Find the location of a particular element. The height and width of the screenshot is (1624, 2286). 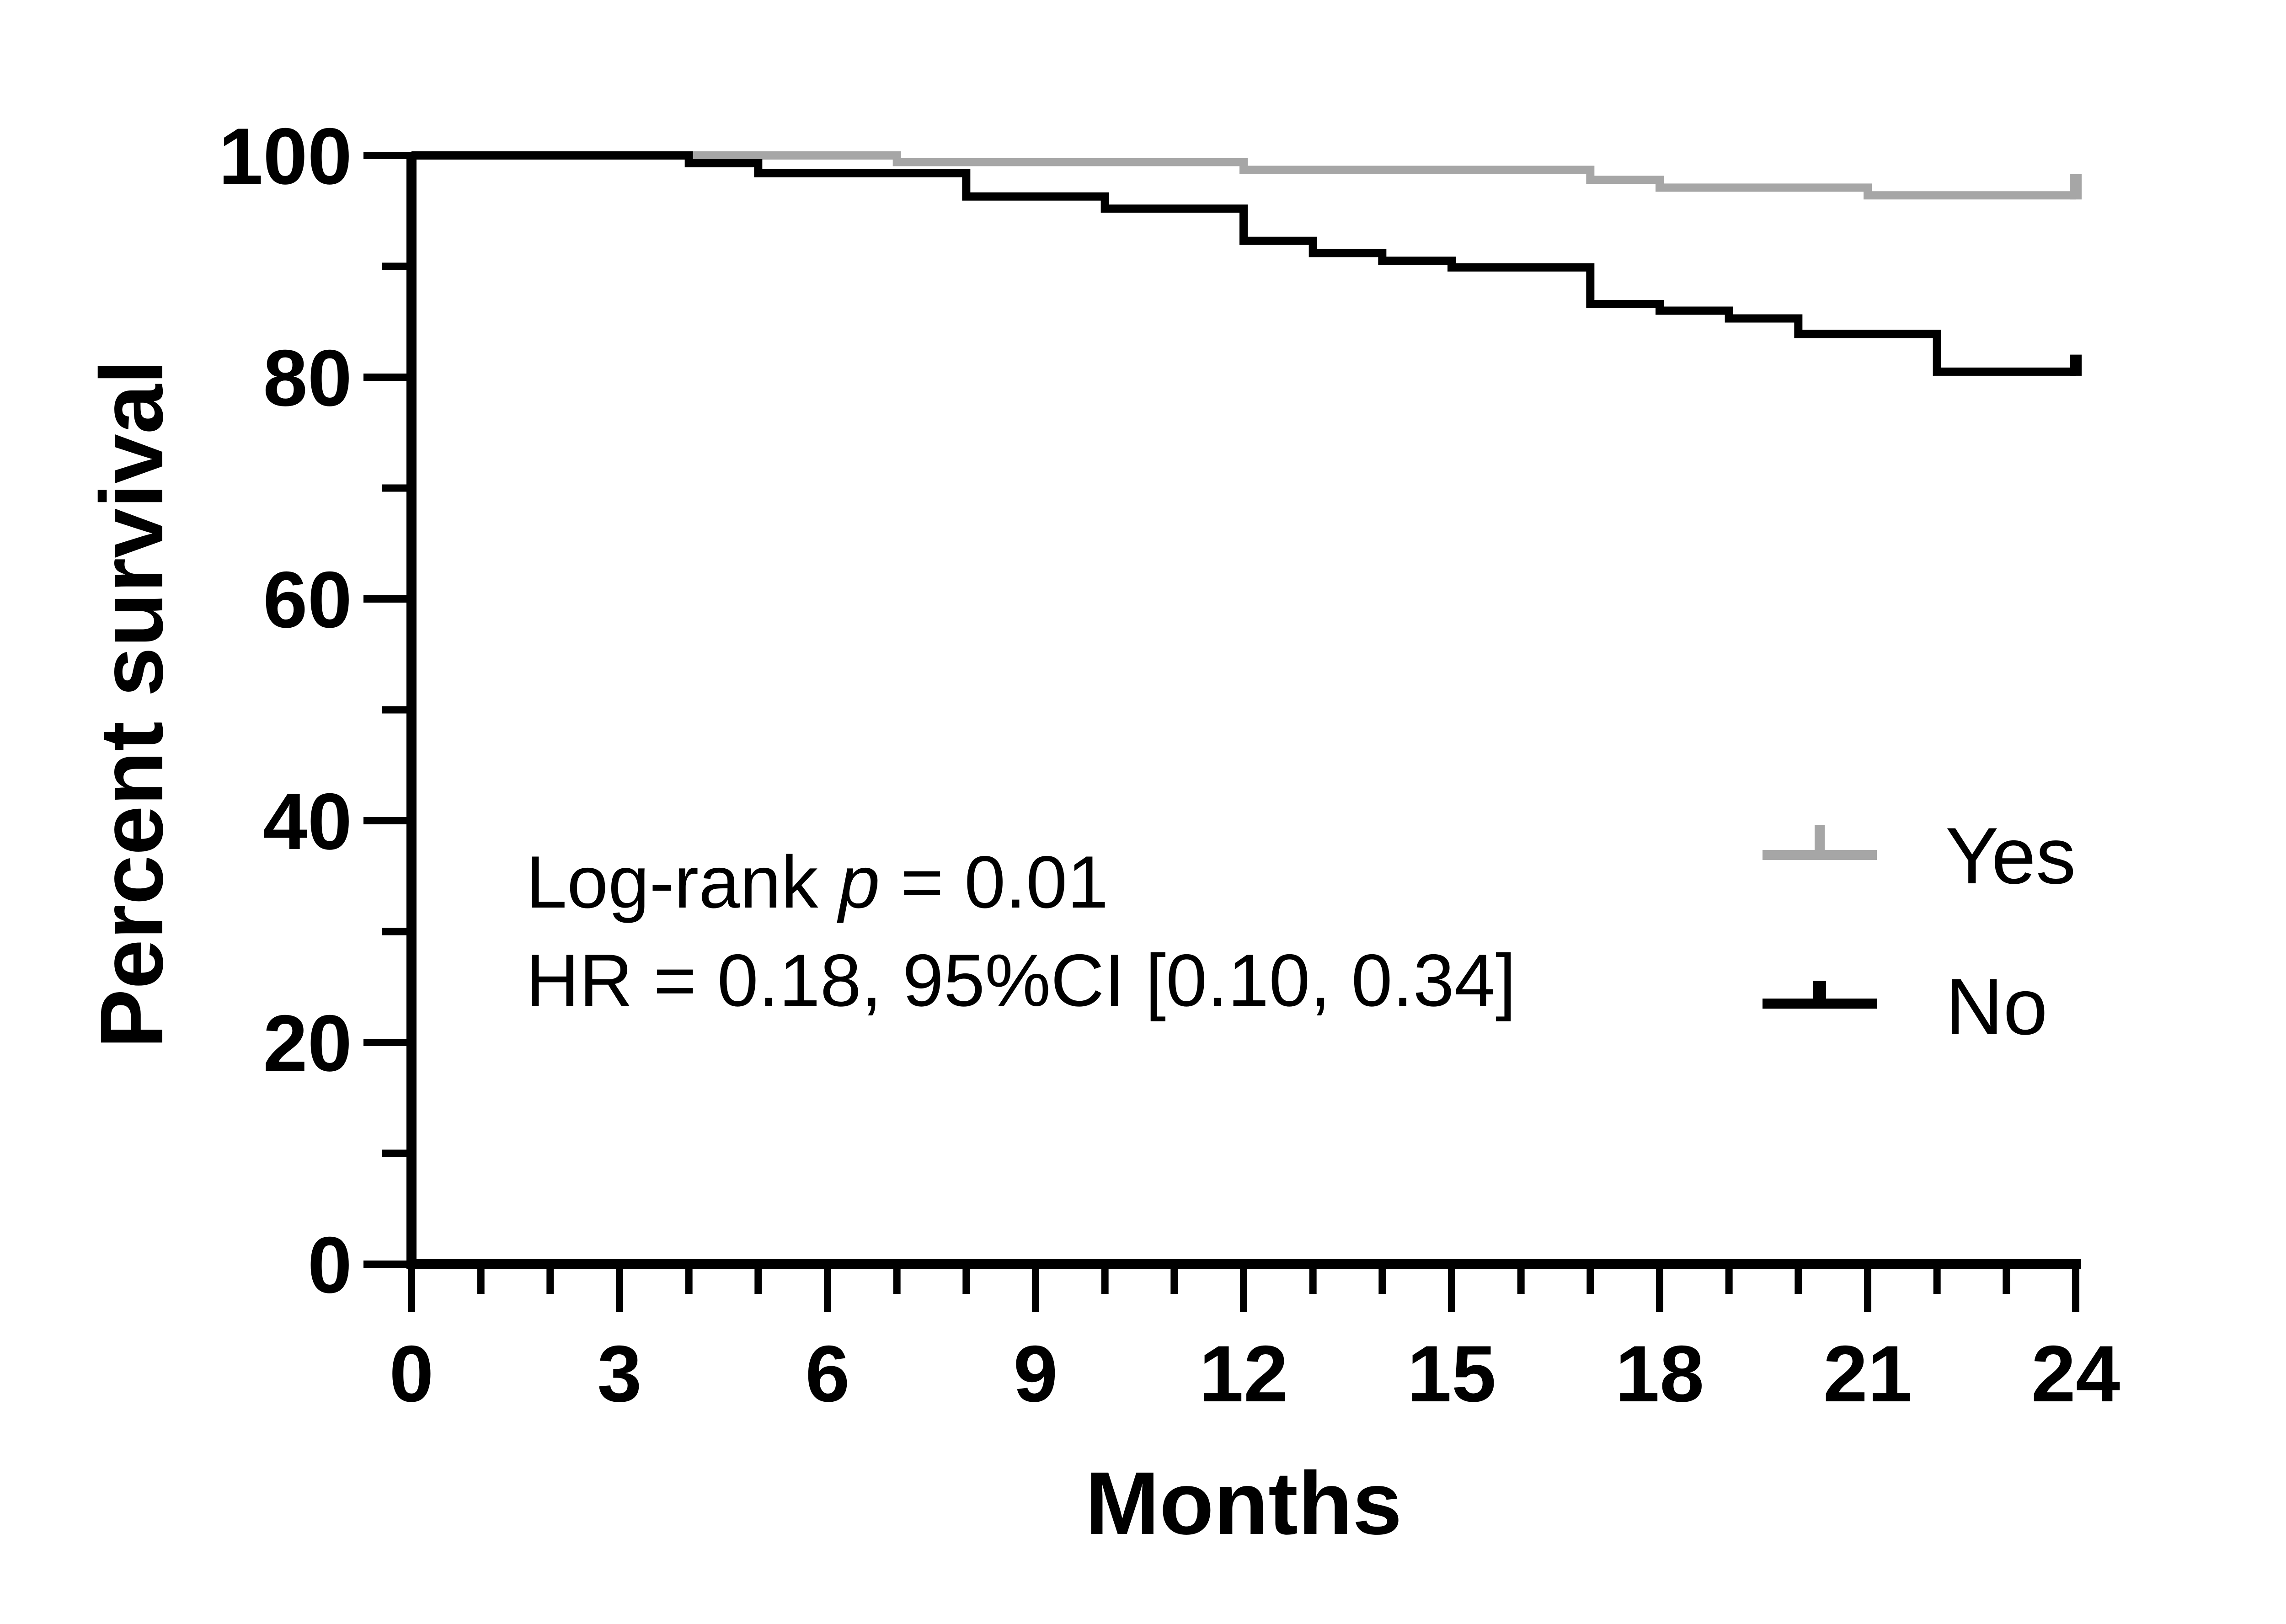

y-tick-label: 80 is located at coordinates (307, 378).